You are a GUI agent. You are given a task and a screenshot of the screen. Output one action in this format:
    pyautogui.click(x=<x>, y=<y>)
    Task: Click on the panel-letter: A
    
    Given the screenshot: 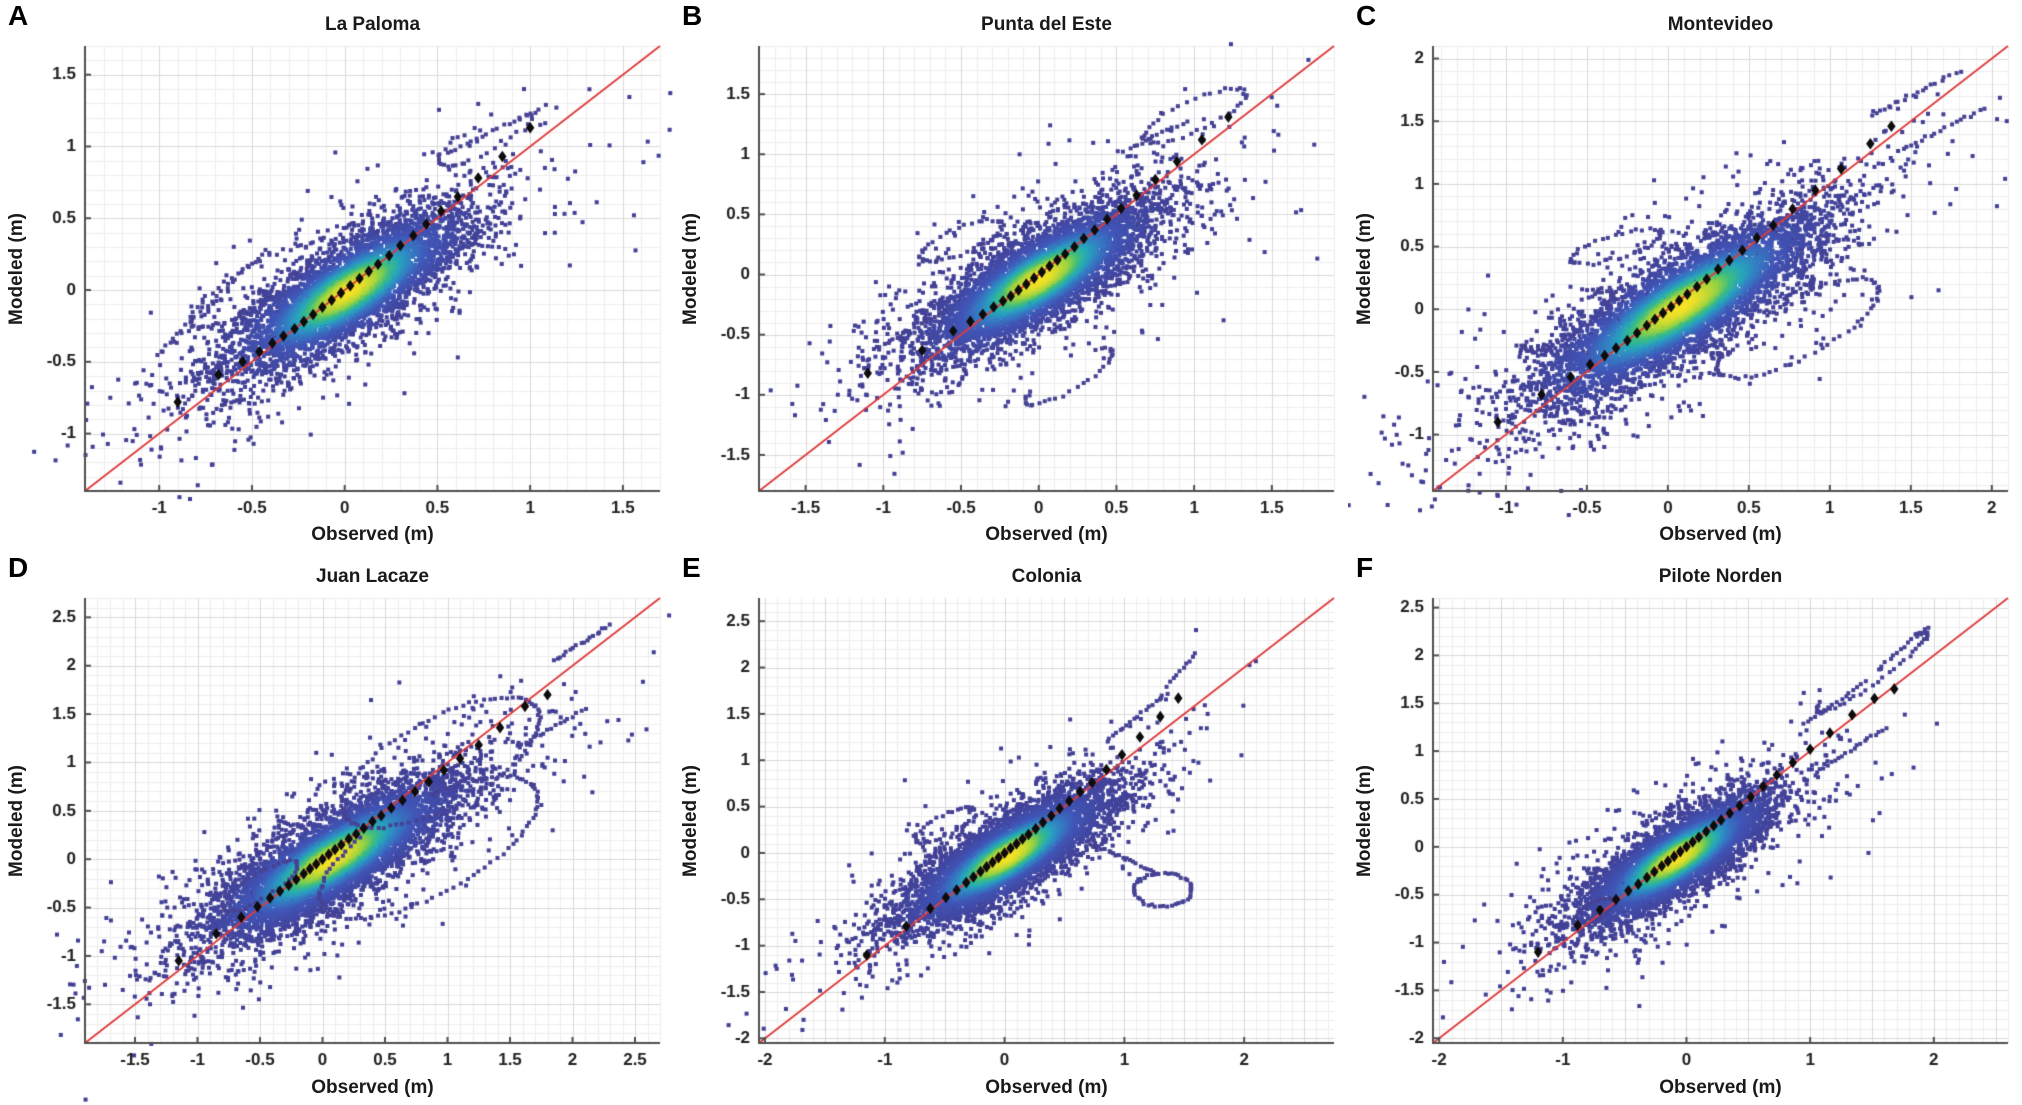 What is the action you would take?
    pyautogui.click(x=18, y=15)
    